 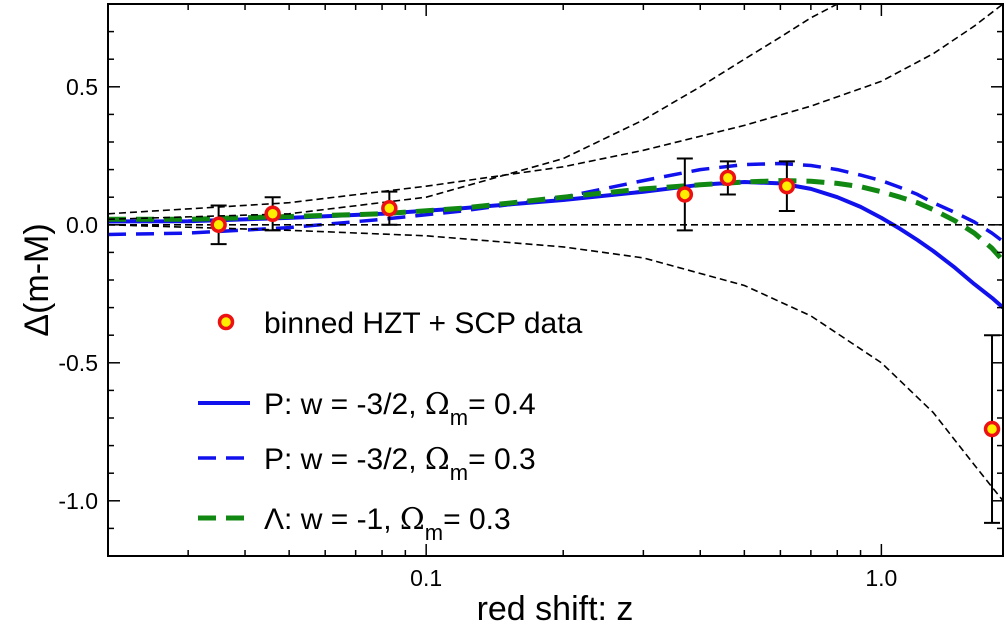 I want to click on legend-item-0: binned HZT + SCP data, so click(x=400, y=323).